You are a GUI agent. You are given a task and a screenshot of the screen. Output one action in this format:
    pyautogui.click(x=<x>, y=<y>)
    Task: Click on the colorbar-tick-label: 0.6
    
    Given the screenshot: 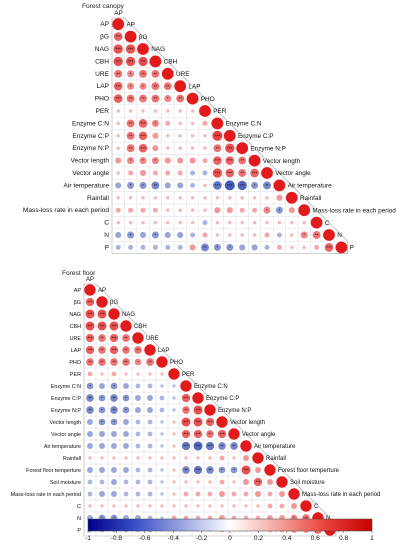 What is the action you would take?
    pyautogui.click(x=315, y=538)
    